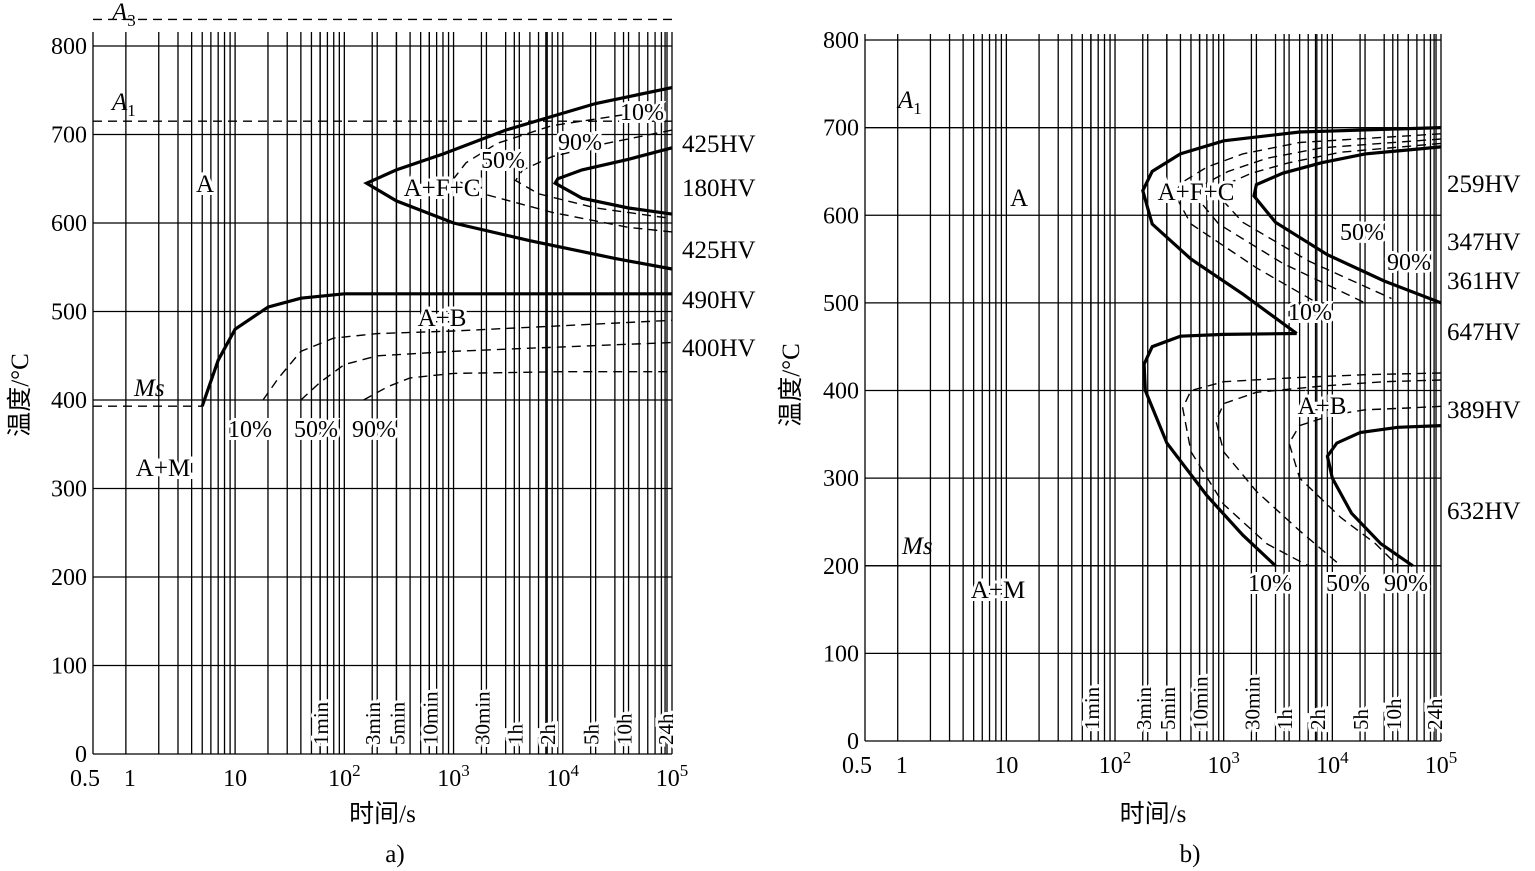 The width and height of the screenshot is (1535, 871). Describe the element at coordinates (1484, 242) in the screenshot. I see `hardness-label: 347HV` at that location.